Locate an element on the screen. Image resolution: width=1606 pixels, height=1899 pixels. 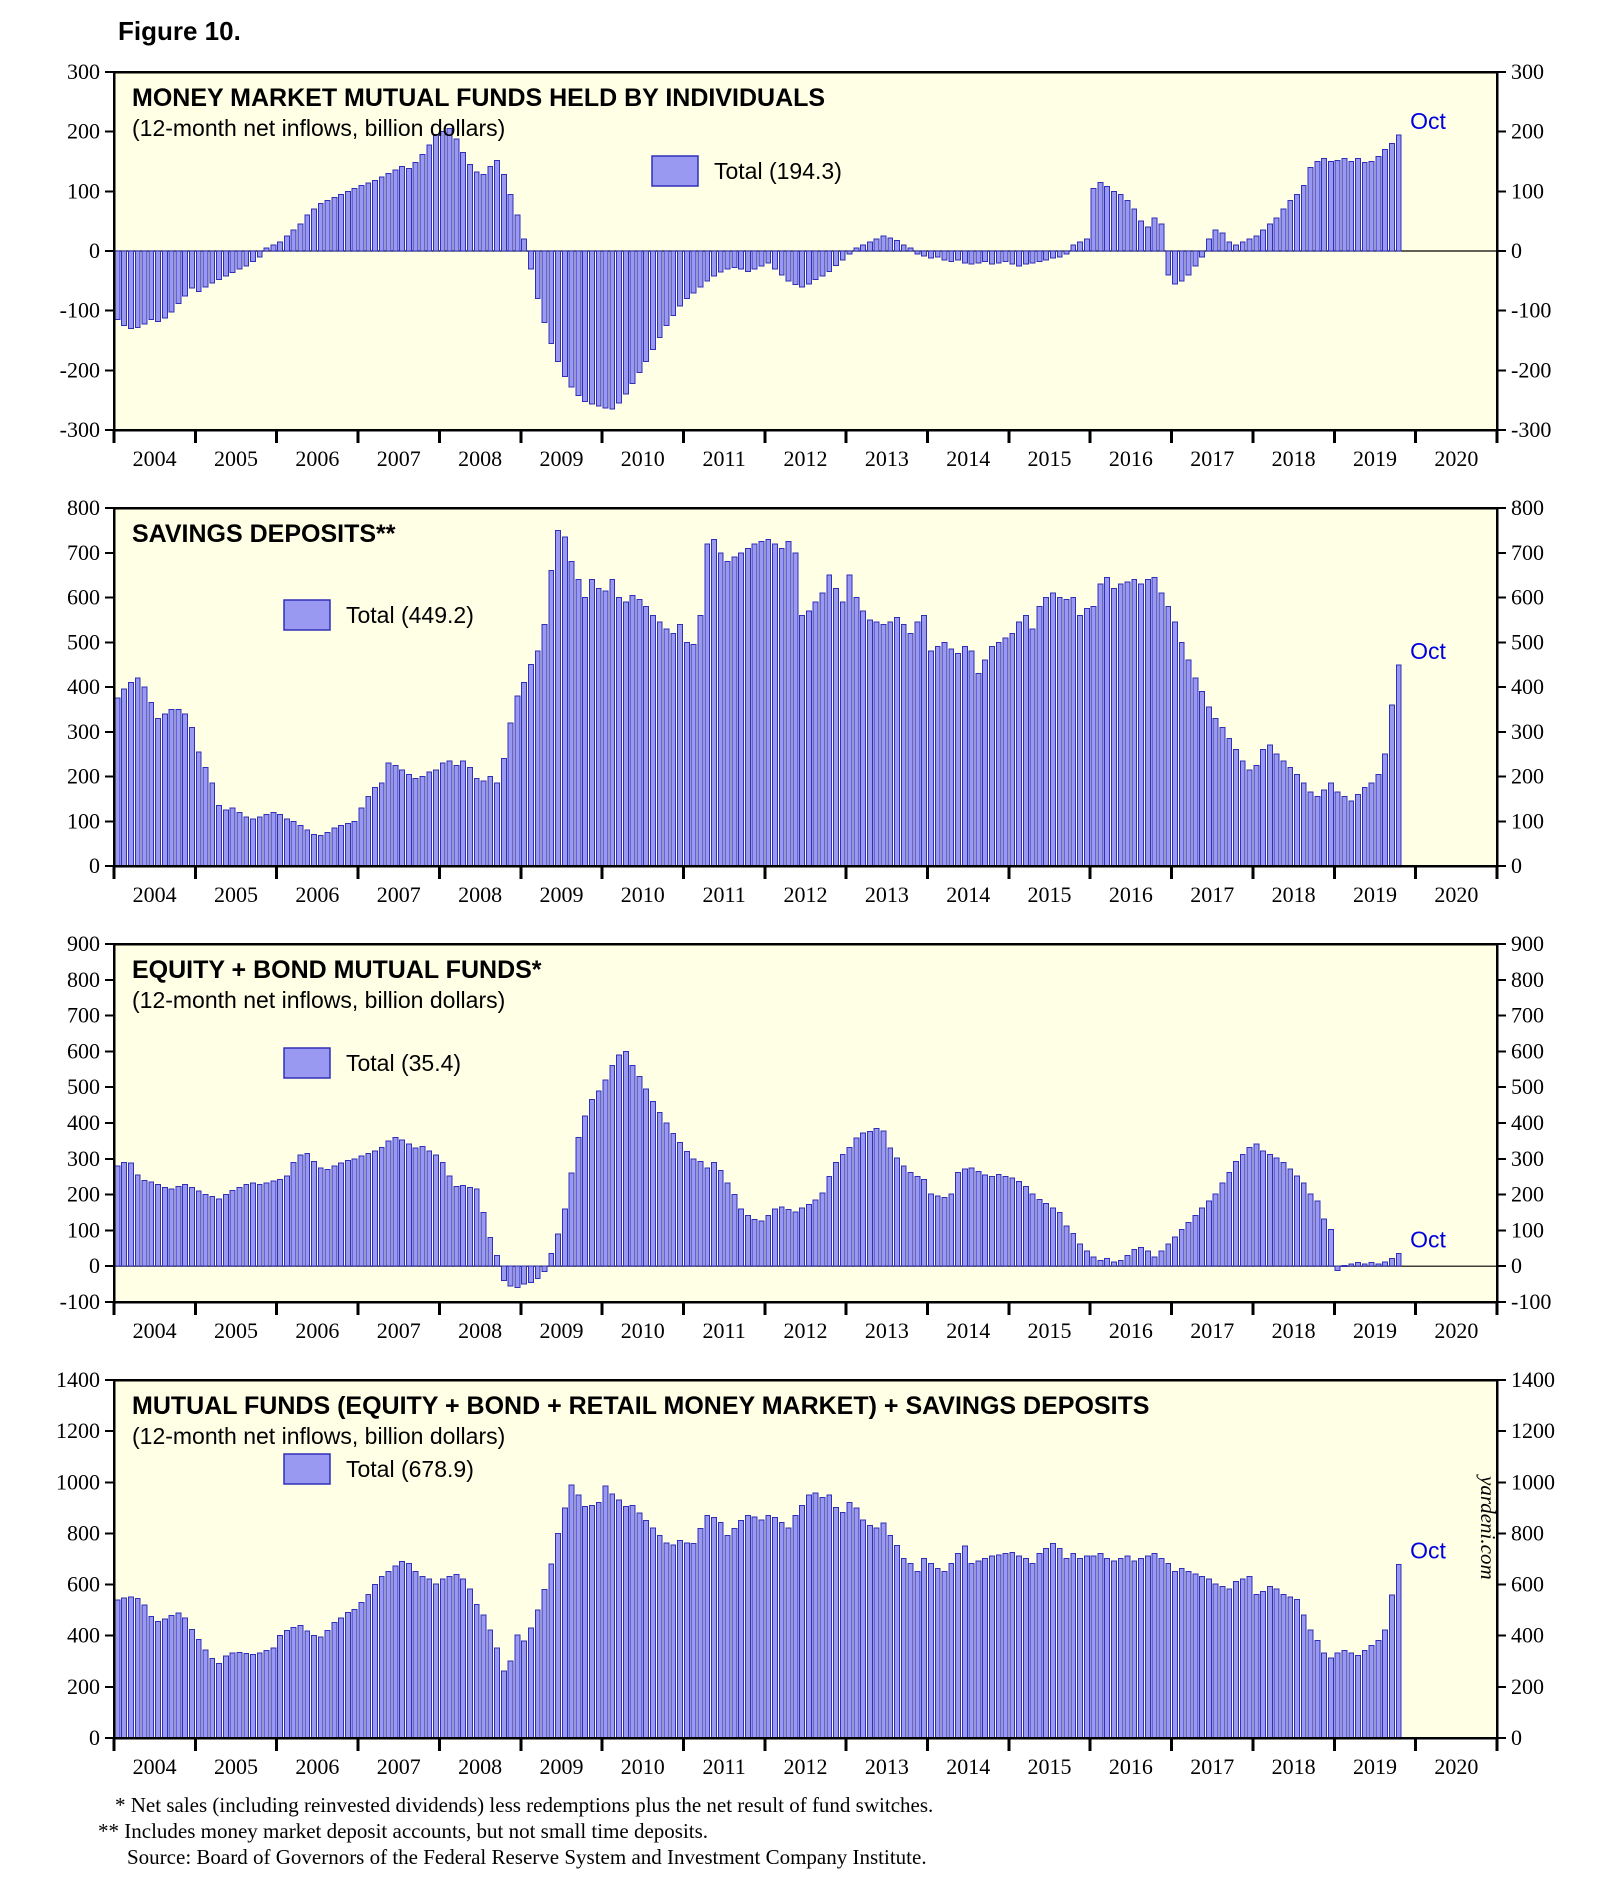
y-axis-label-right: 600 is located at coordinates (1527, 1050).